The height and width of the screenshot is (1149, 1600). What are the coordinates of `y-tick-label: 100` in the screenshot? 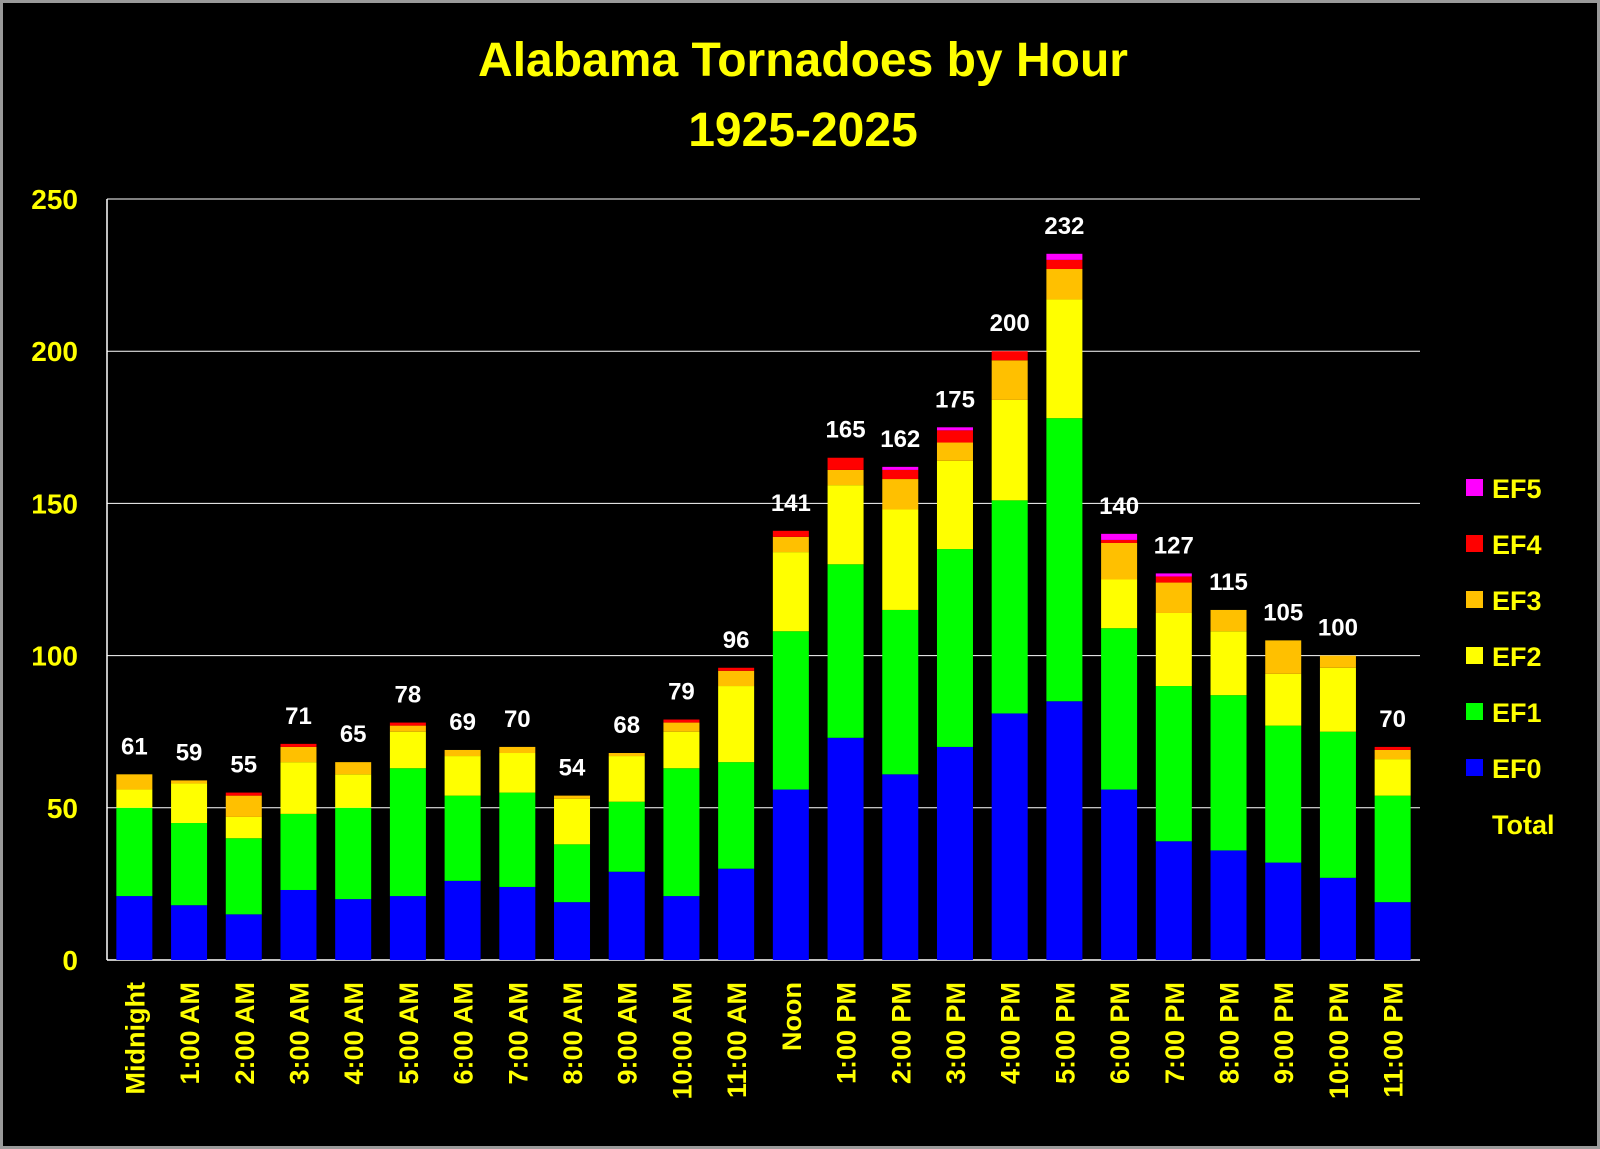 It's located at (54, 656).